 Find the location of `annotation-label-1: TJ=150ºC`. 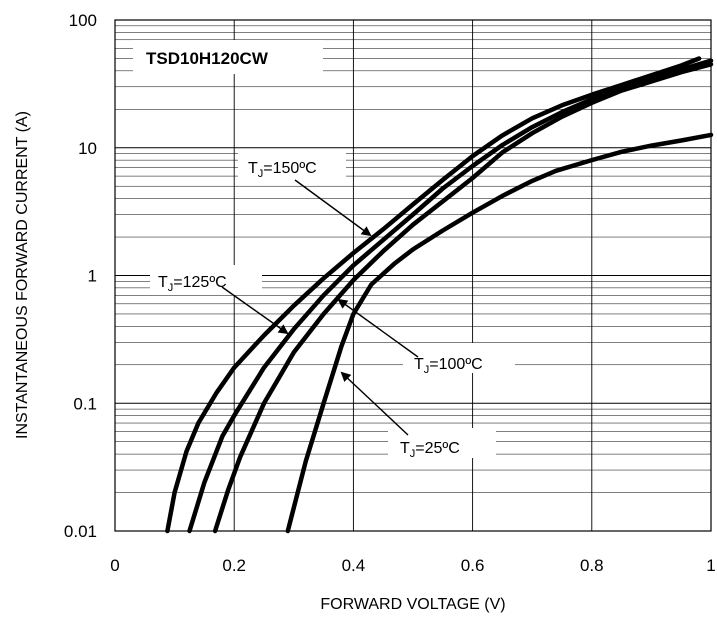

annotation-label-1: TJ=150ºC is located at coordinates (282, 170).